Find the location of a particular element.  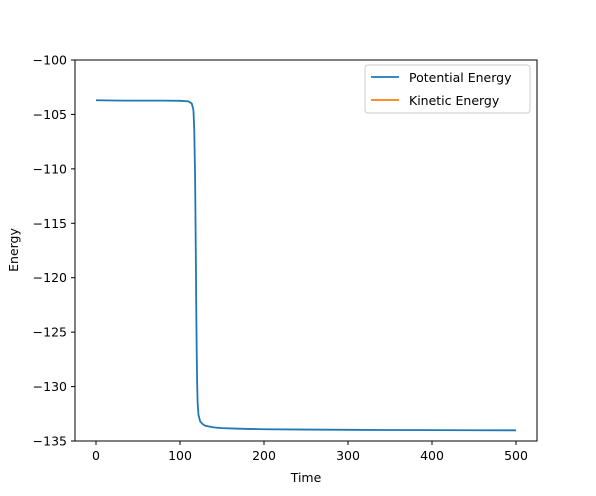

x-tick-label: 400 is located at coordinates (432, 455).